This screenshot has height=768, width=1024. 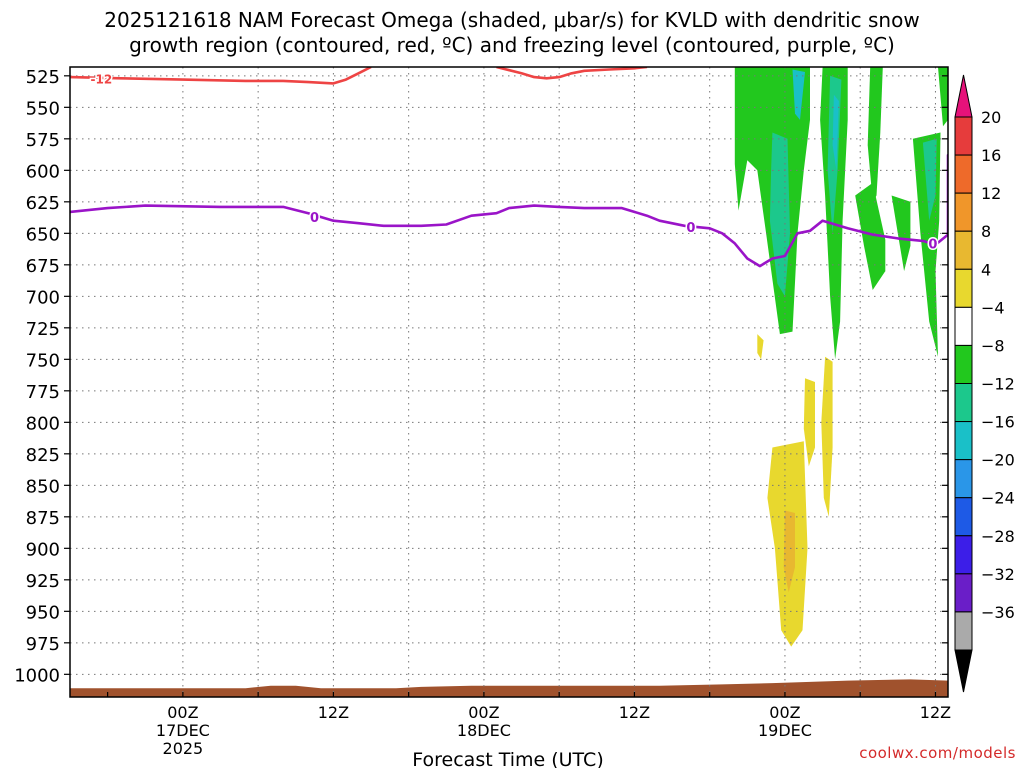 I want to click on y-tick-label: 800, so click(x=43, y=423).